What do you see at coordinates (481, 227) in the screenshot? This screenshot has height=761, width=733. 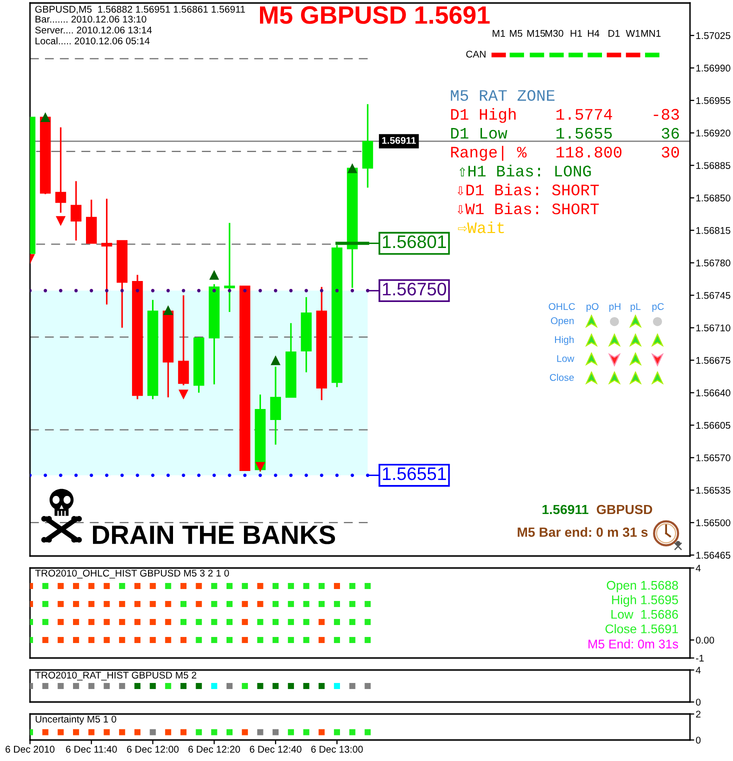 I see `annotation: ⇨Wait` at bounding box center [481, 227].